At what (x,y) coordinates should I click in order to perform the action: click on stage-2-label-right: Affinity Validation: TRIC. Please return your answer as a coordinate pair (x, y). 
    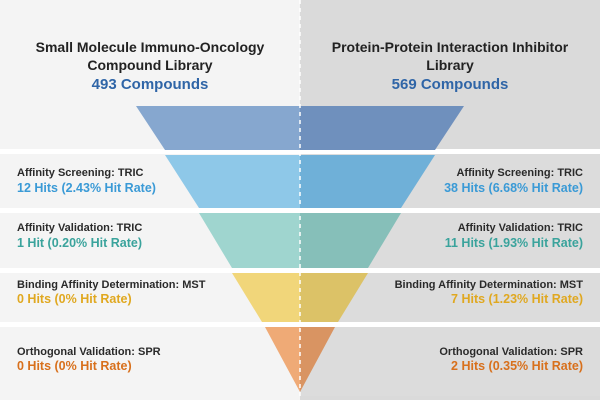
    Looking at the image, I should click on (520, 228).